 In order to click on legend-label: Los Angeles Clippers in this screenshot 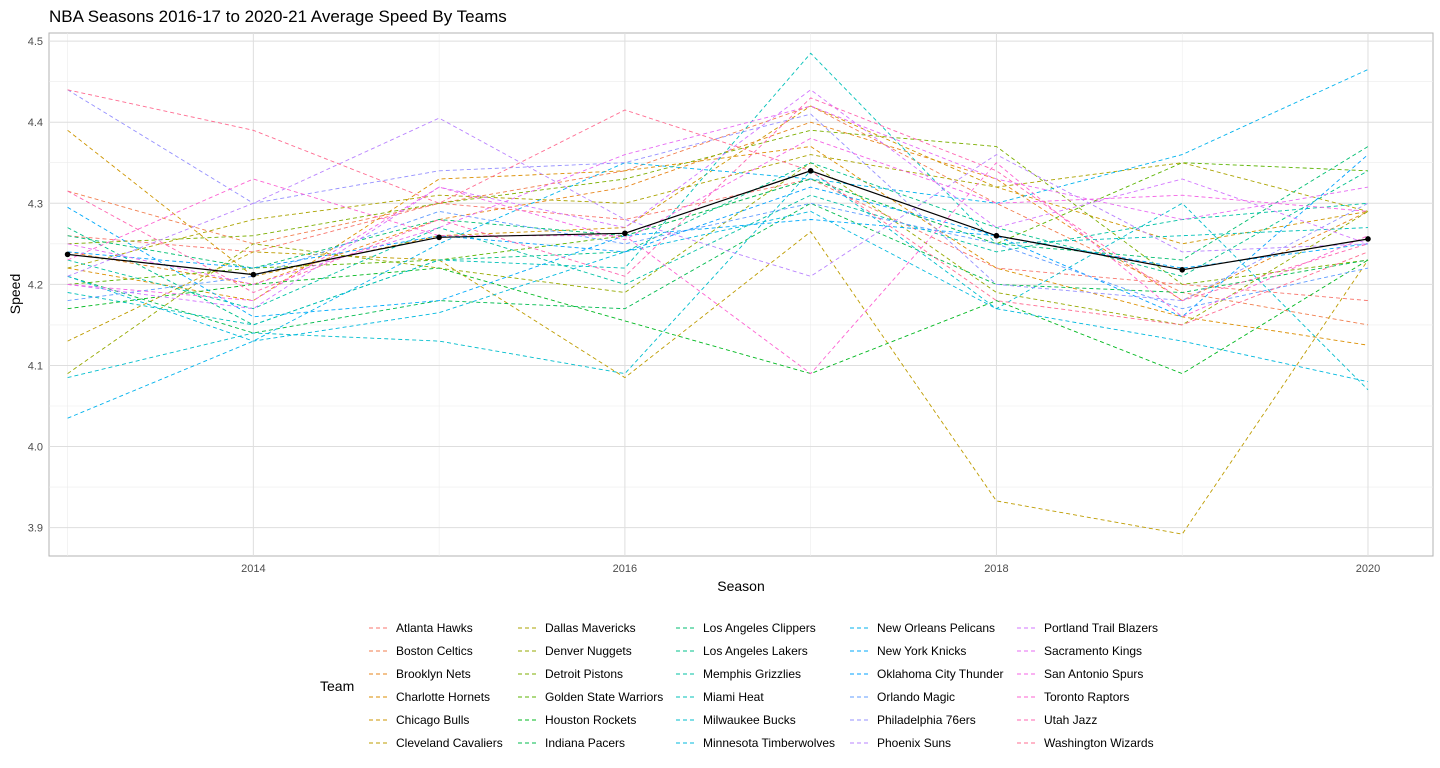, I will do `click(759, 628)`.